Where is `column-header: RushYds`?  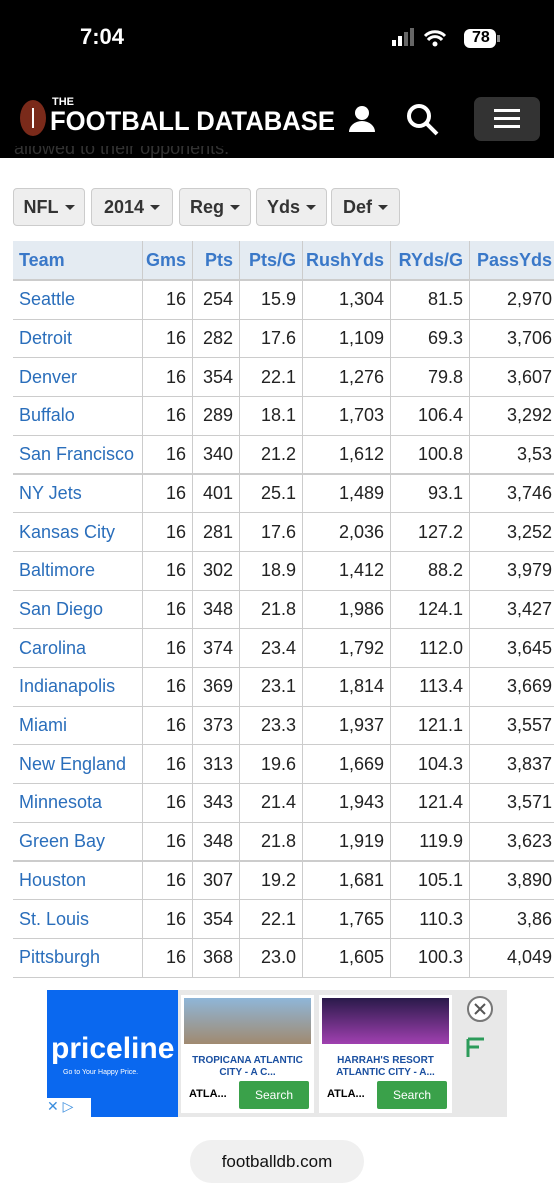
column-header: RushYds is located at coordinates (346, 260).